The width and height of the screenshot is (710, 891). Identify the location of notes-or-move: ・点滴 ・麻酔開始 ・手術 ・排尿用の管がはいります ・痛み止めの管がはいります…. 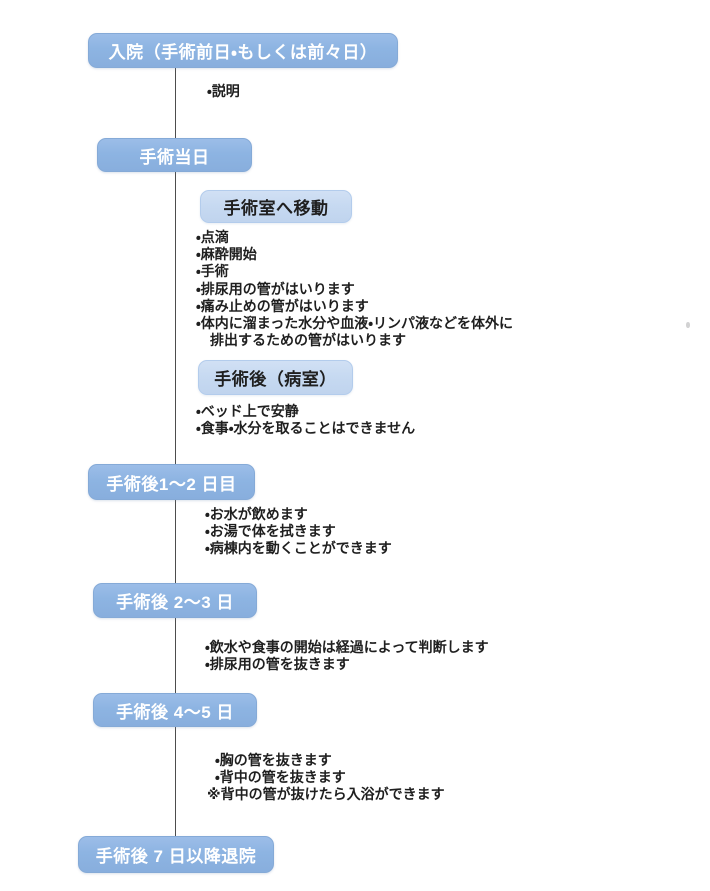
(354, 289).